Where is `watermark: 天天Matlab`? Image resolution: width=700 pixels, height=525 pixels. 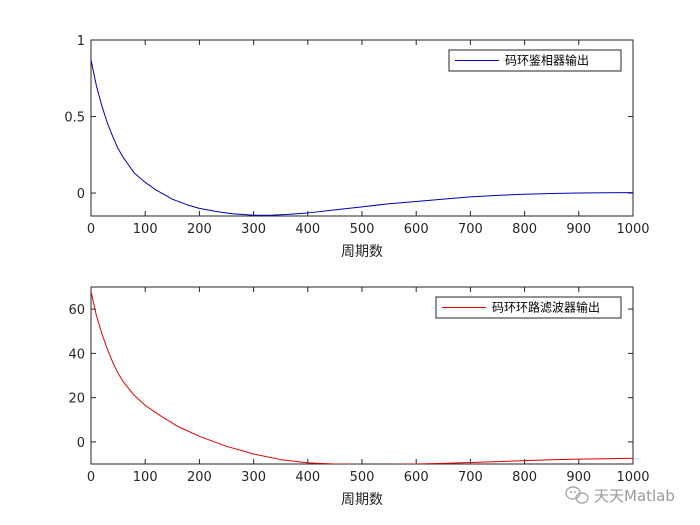 watermark: 天天Matlab is located at coordinates (620, 495).